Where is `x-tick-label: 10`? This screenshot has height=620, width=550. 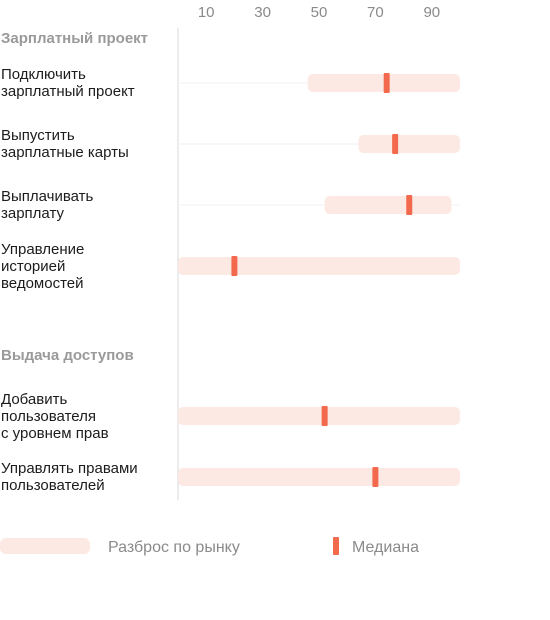
x-tick-label: 10 is located at coordinates (206, 12).